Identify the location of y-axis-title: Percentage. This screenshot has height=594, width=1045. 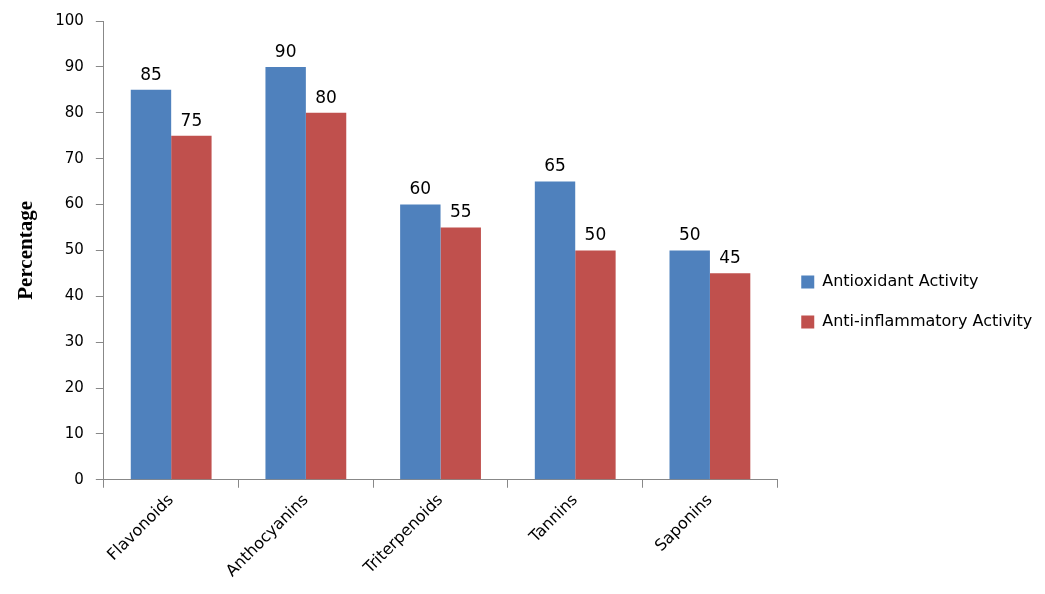
(25, 250).